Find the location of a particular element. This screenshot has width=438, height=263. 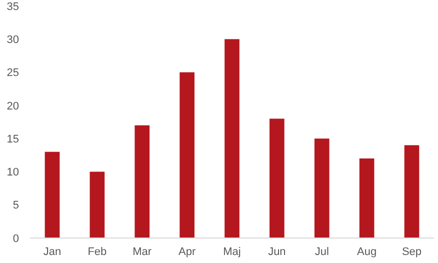

y-tick-label: 5 is located at coordinates (15, 206).